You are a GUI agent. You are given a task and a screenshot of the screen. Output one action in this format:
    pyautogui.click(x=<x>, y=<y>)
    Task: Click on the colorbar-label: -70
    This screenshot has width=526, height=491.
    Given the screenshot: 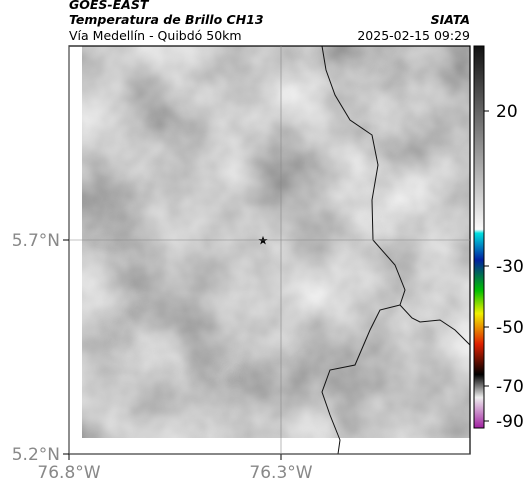 What is the action you would take?
    pyautogui.click(x=510, y=387)
    